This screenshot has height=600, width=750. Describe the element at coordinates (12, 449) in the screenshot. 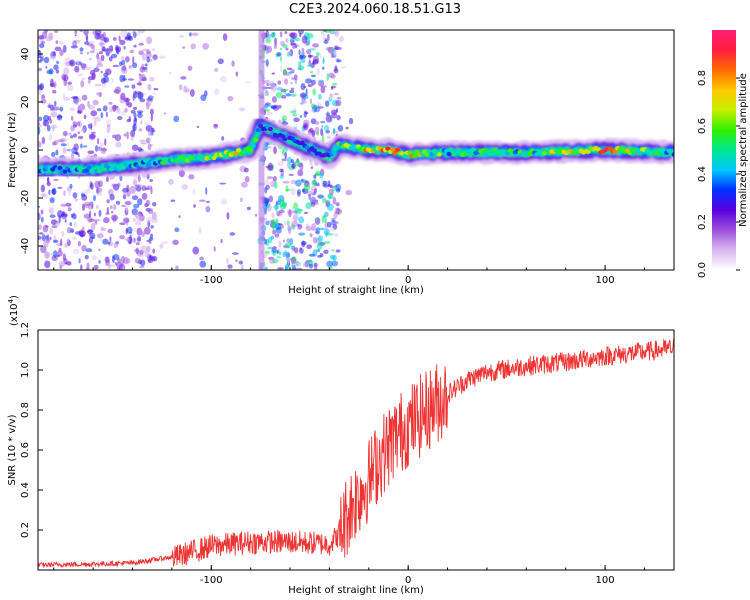

I see `snr-y-axis-label: SNR (10 * v/v)` at that location.